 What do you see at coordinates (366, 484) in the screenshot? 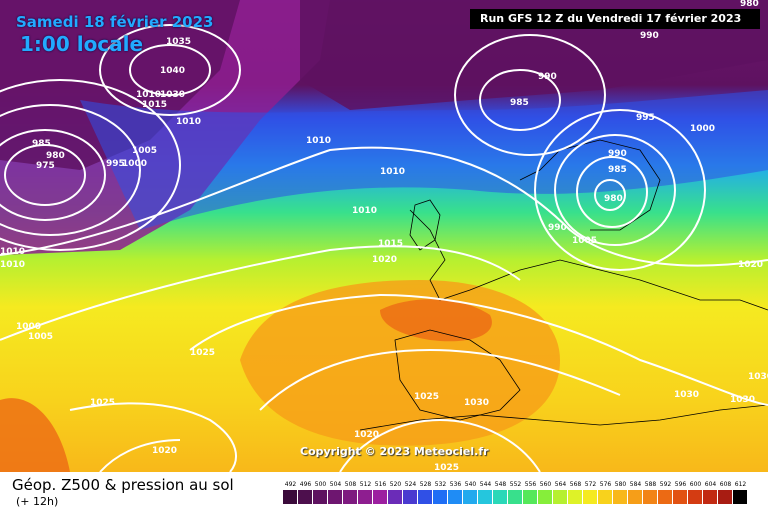
I see `legend-value: 512` at bounding box center [366, 484].